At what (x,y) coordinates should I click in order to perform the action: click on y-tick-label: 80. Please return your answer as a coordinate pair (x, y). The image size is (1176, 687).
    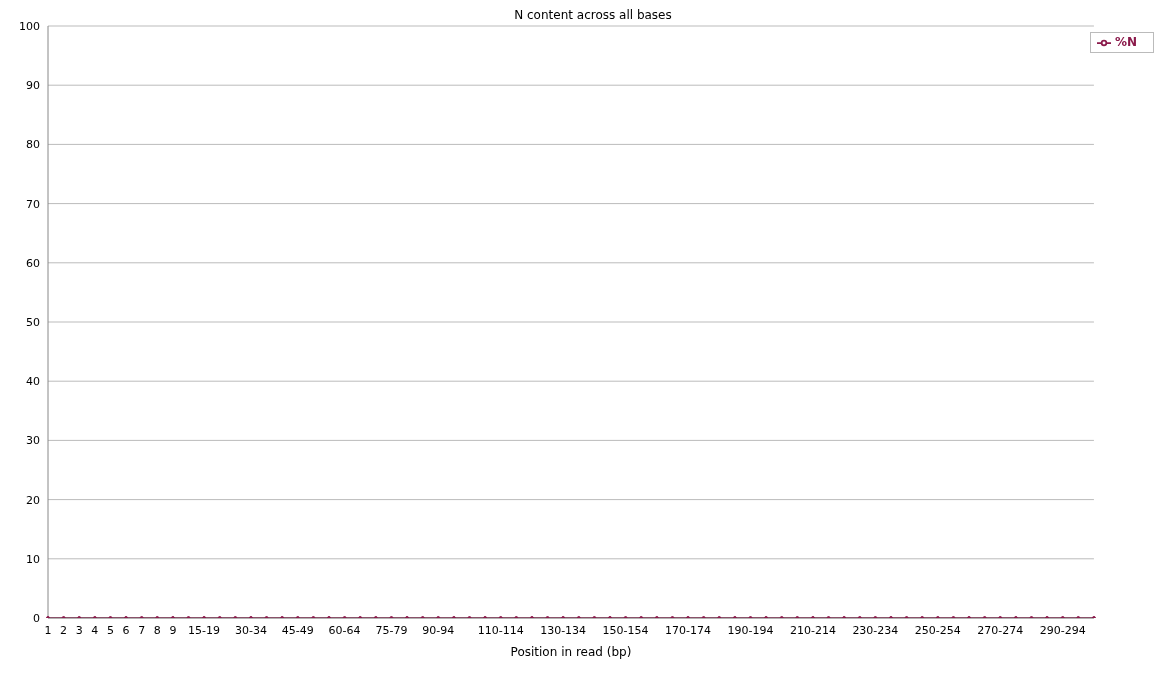
    Looking at the image, I should click on (33, 145).